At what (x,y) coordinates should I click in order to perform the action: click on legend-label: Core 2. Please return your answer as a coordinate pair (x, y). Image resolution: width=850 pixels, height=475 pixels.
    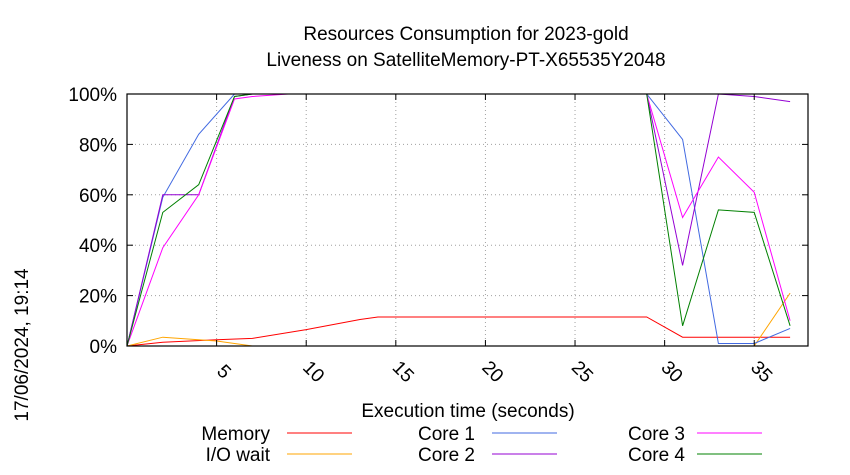
    Looking at the image, I should click on (446, 455).